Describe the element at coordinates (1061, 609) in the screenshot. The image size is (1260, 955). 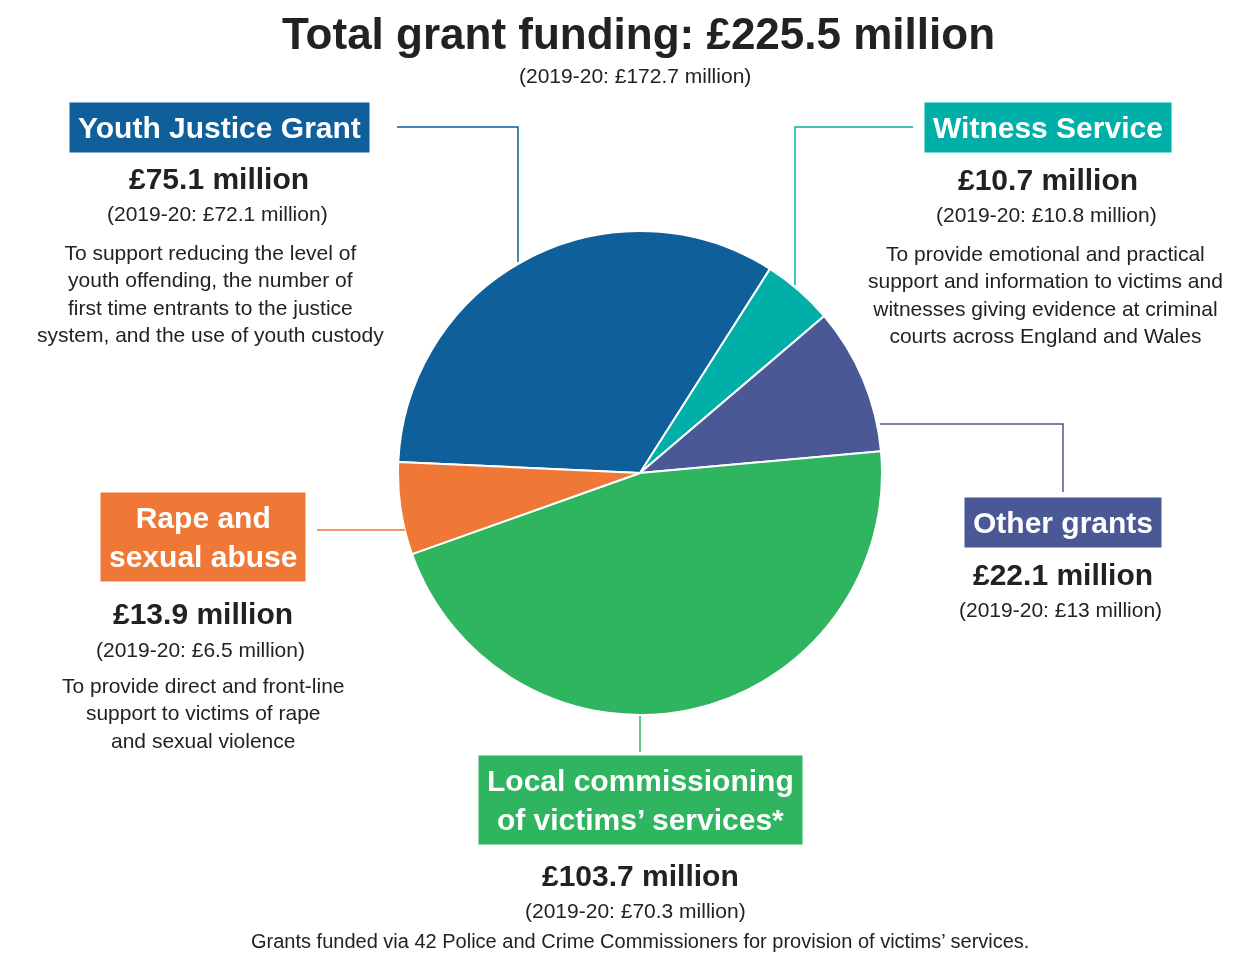
I see `text: (2019-20: £13 million)` at that location.